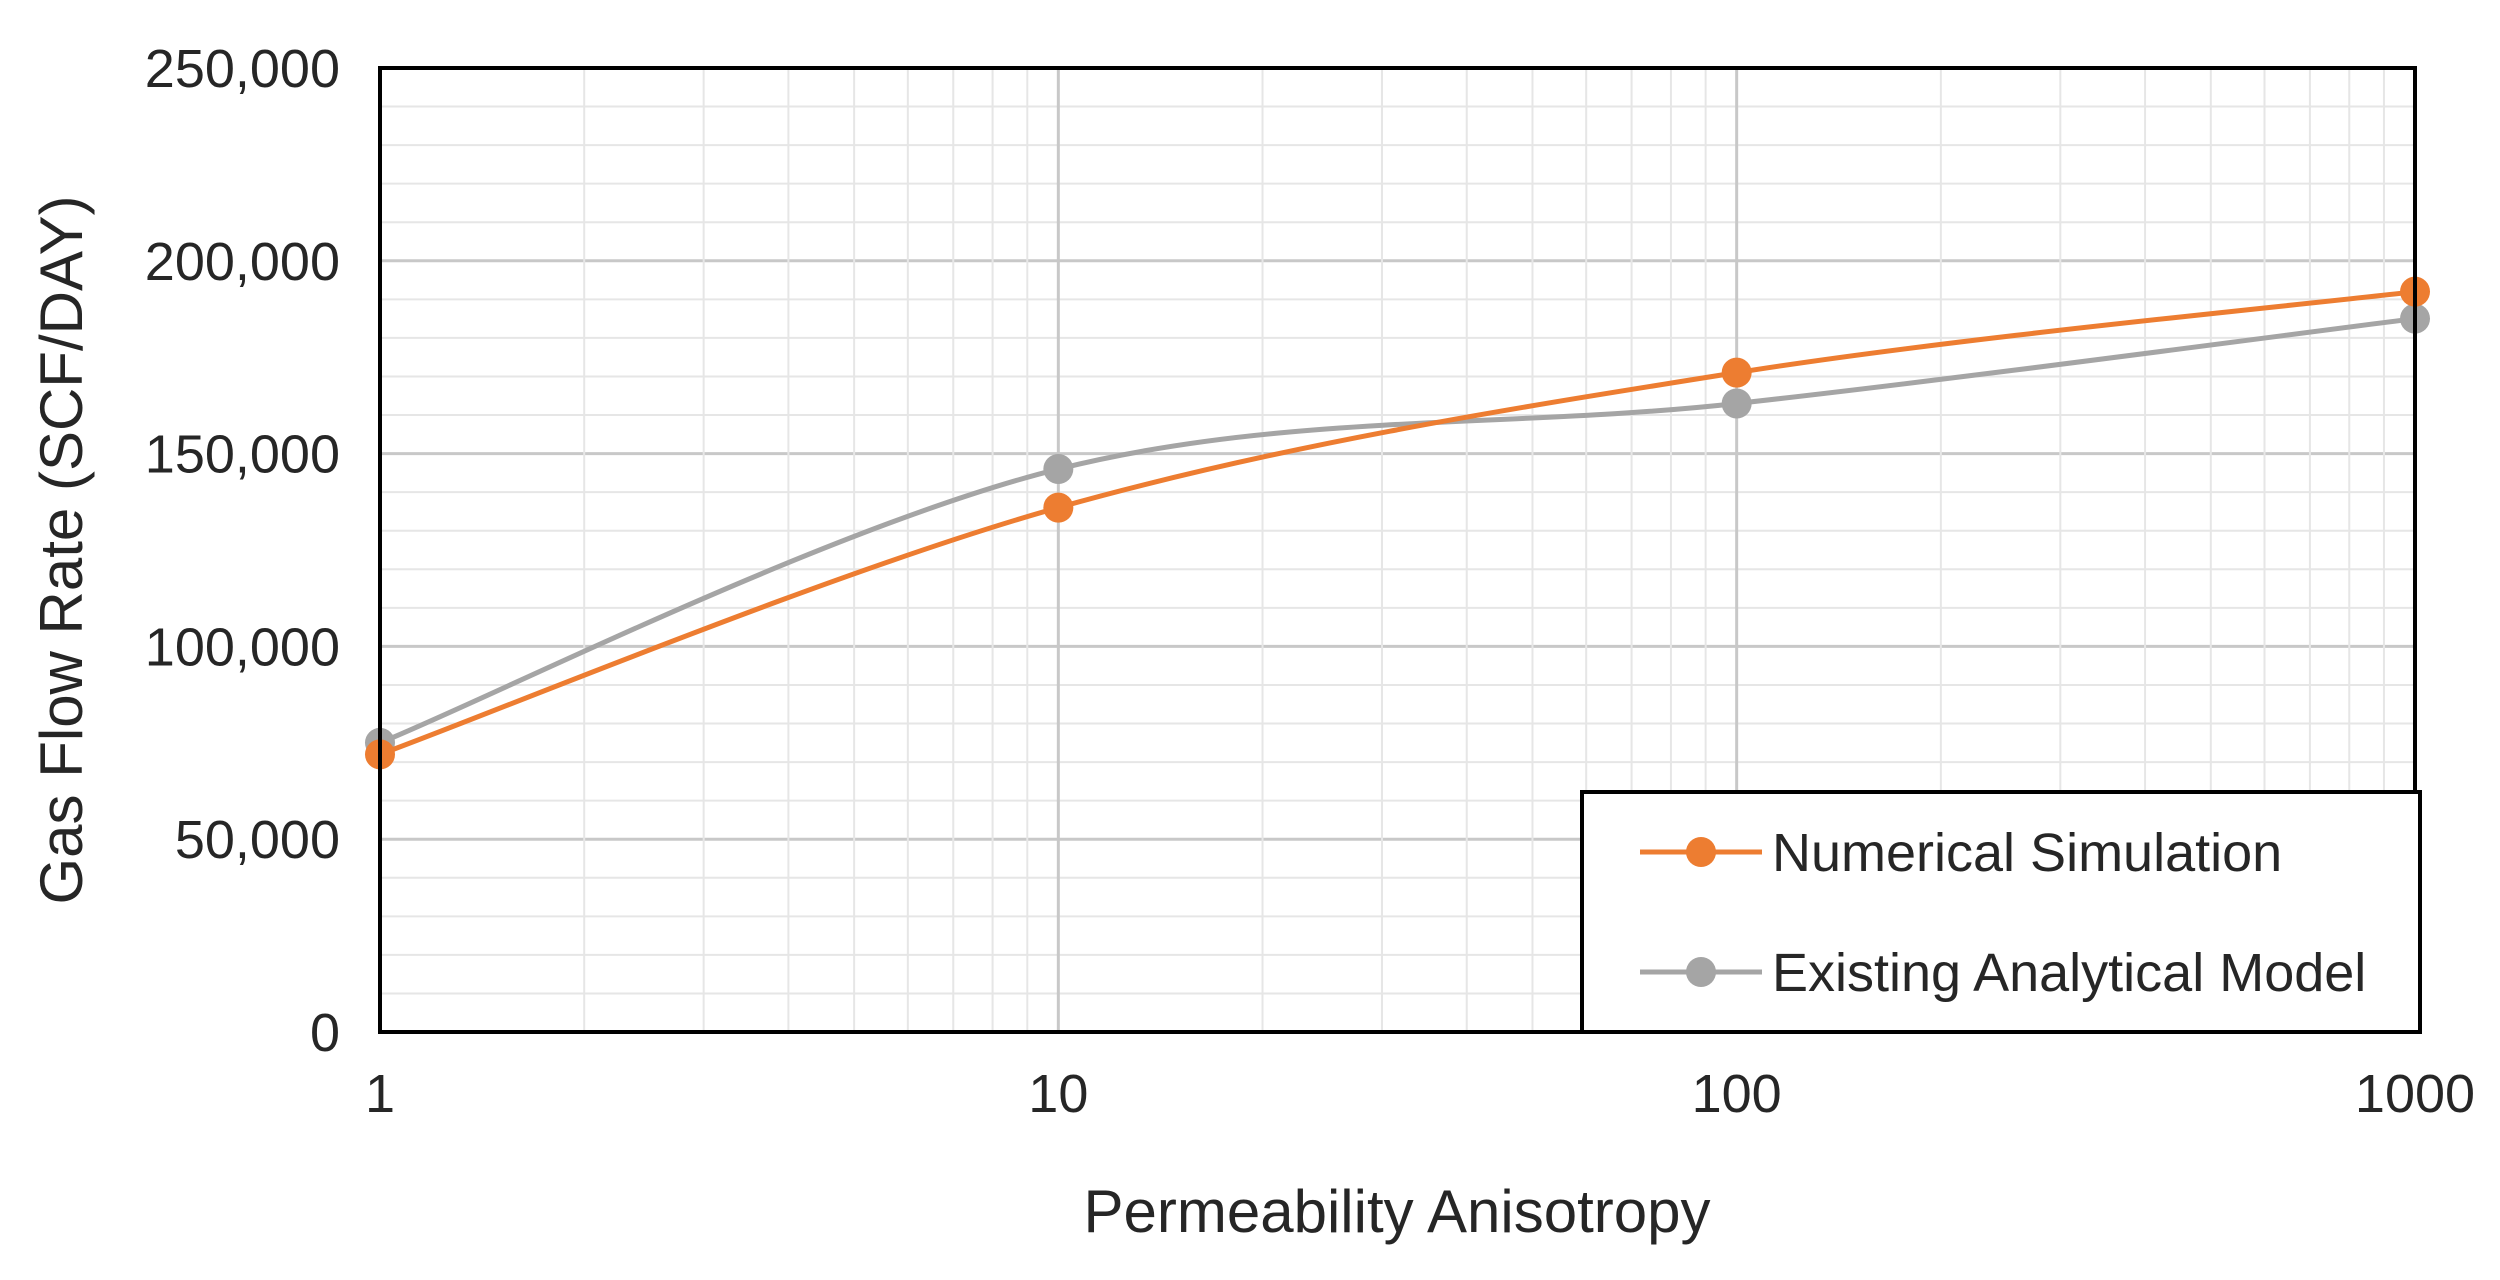 The width and height of the screenshot is (2500, 1280). What do you see at coordinates (2069, 973) in the screenshot?
I see `legend-label: Existing Analytical Model` at bounding box center [2069, 973].